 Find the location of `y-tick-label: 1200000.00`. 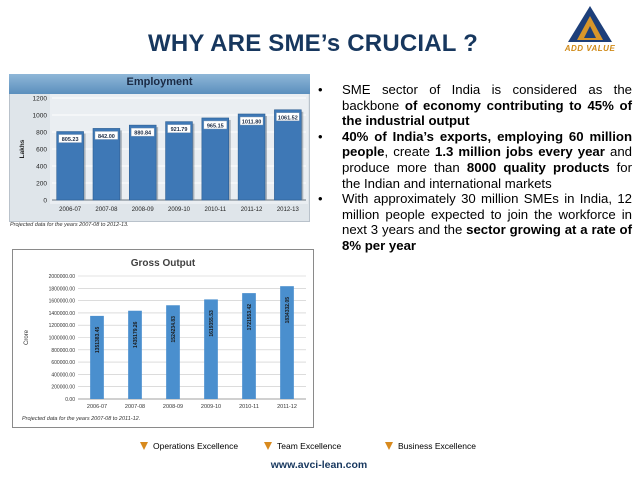

y-tick-label: 1200000.00 is located at coordinates (62, 326).